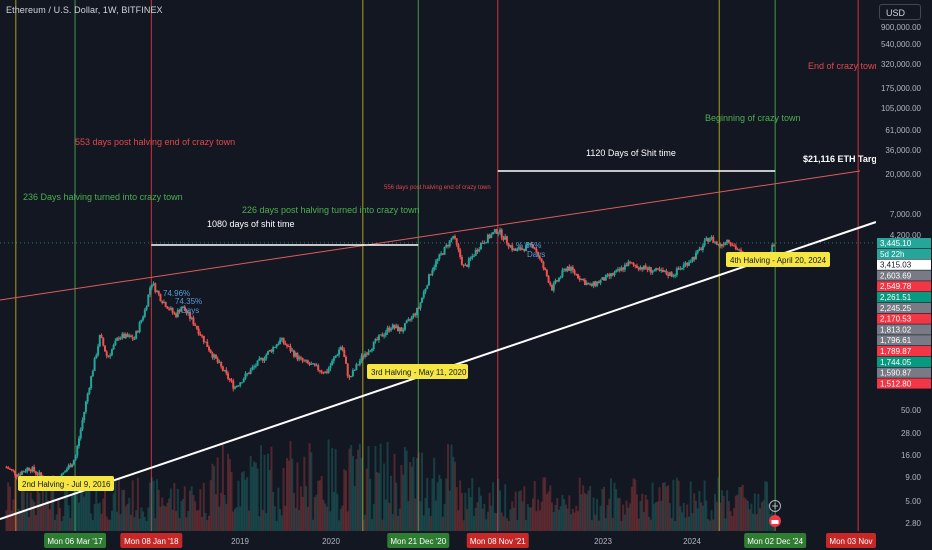  I want to click on currency-selector-button: USD, so click(900, 12).